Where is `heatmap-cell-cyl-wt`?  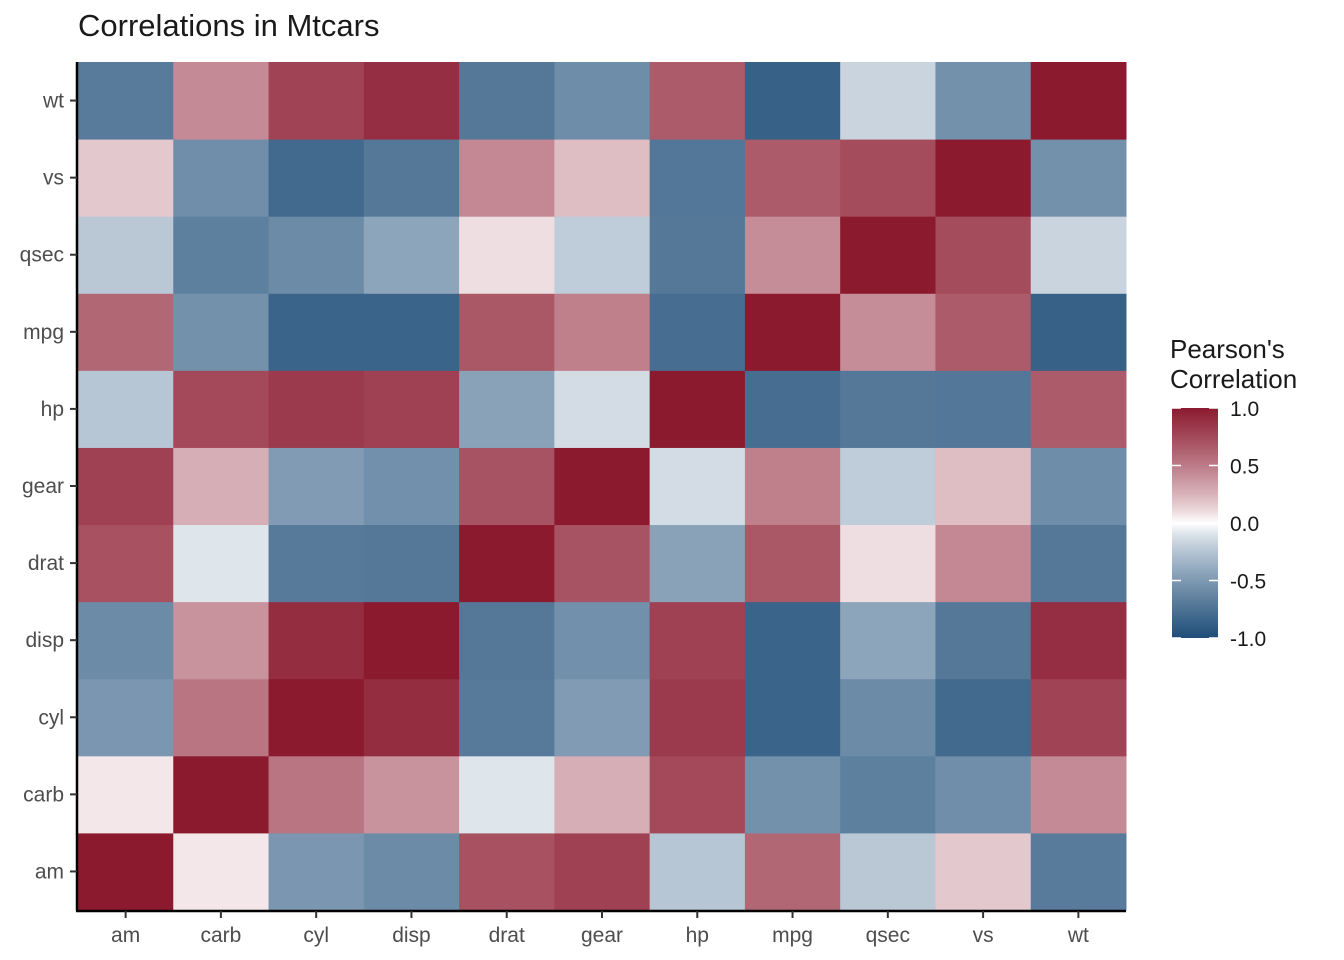 heatmap-cell-cyl-wt is located at coordinates (316, 101).